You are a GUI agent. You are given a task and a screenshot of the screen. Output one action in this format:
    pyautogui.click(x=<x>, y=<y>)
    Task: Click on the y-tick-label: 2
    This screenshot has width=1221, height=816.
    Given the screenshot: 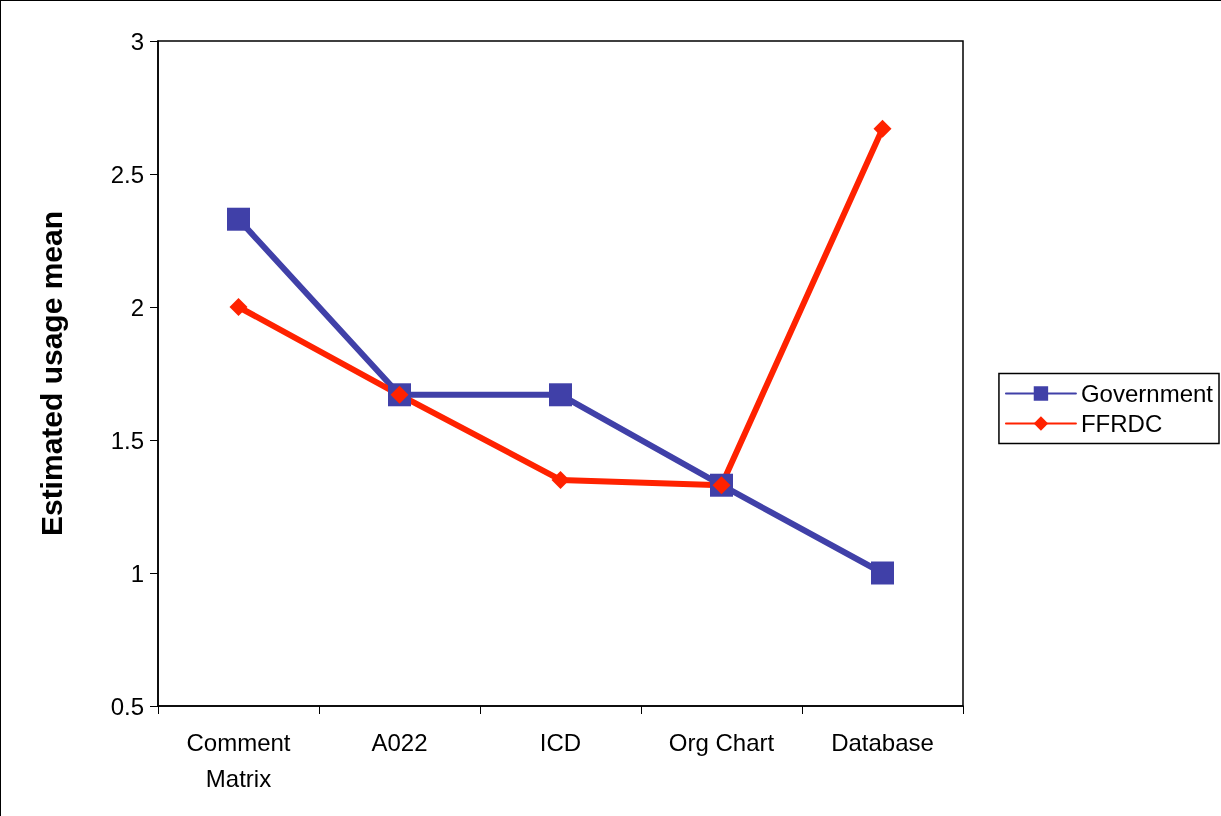 What is the action you would take?
    pyautogui.click(x=137, y=307)
    